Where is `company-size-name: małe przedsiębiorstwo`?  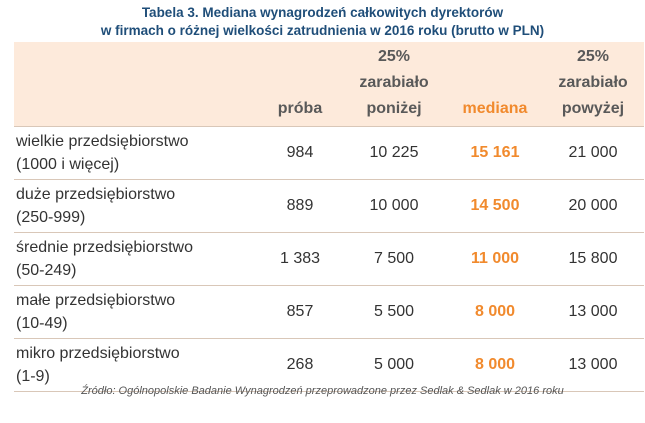 company-size-name: małe przedsiębiorstwo is located at coordinates (96, 300).